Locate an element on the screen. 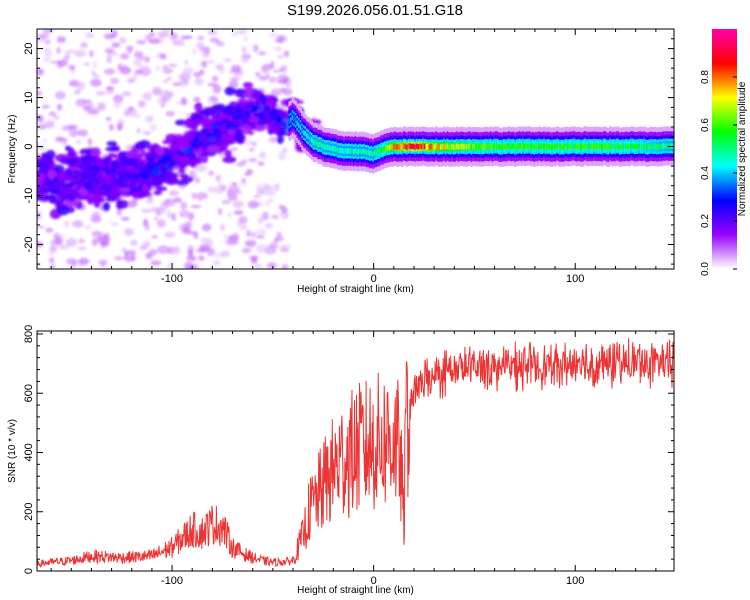  spectrogram-x-axis-label: Height of straight line (km) is located at coordinates (355, 289).